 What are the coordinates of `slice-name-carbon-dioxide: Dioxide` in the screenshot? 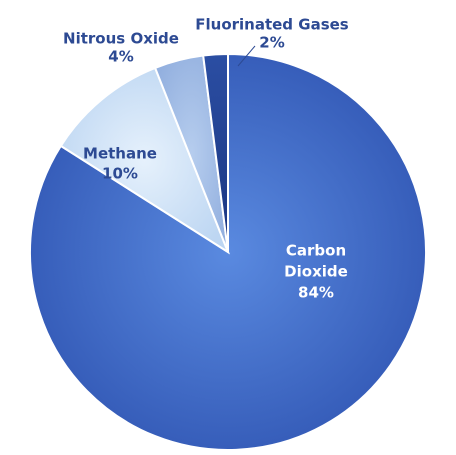 It's located at (316, 272).